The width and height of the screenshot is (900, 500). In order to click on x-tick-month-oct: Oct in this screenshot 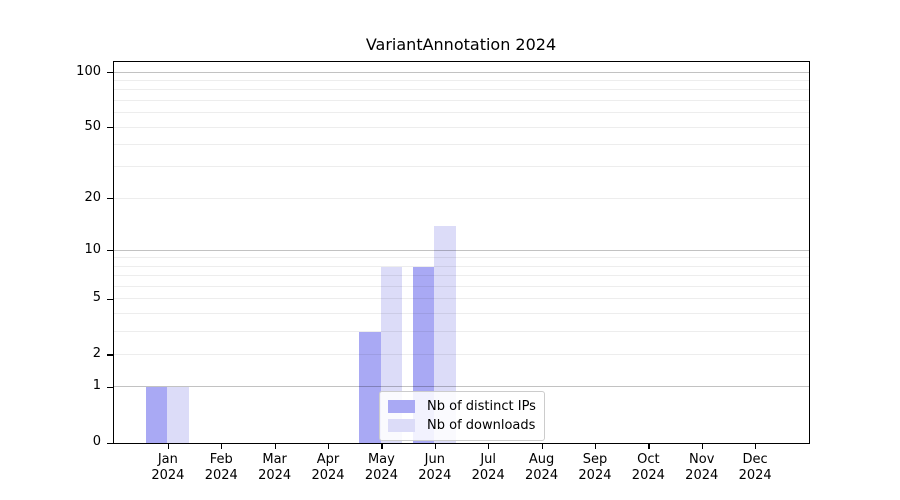, I will do `click(648, 459)`.